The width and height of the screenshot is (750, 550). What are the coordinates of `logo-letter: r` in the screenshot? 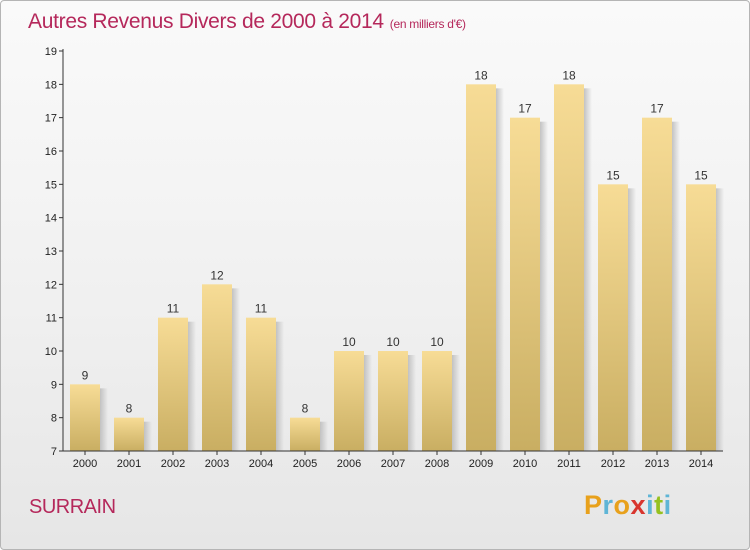 It's located at (608, 505).